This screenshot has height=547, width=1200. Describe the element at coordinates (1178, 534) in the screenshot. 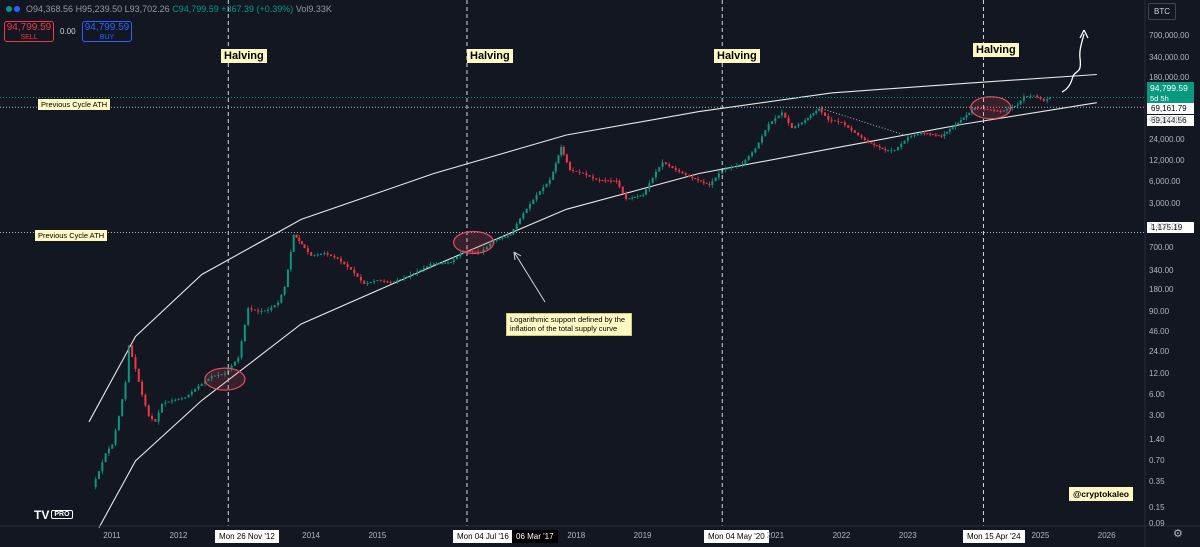

I see `gear-icon: ⚙` at that location.